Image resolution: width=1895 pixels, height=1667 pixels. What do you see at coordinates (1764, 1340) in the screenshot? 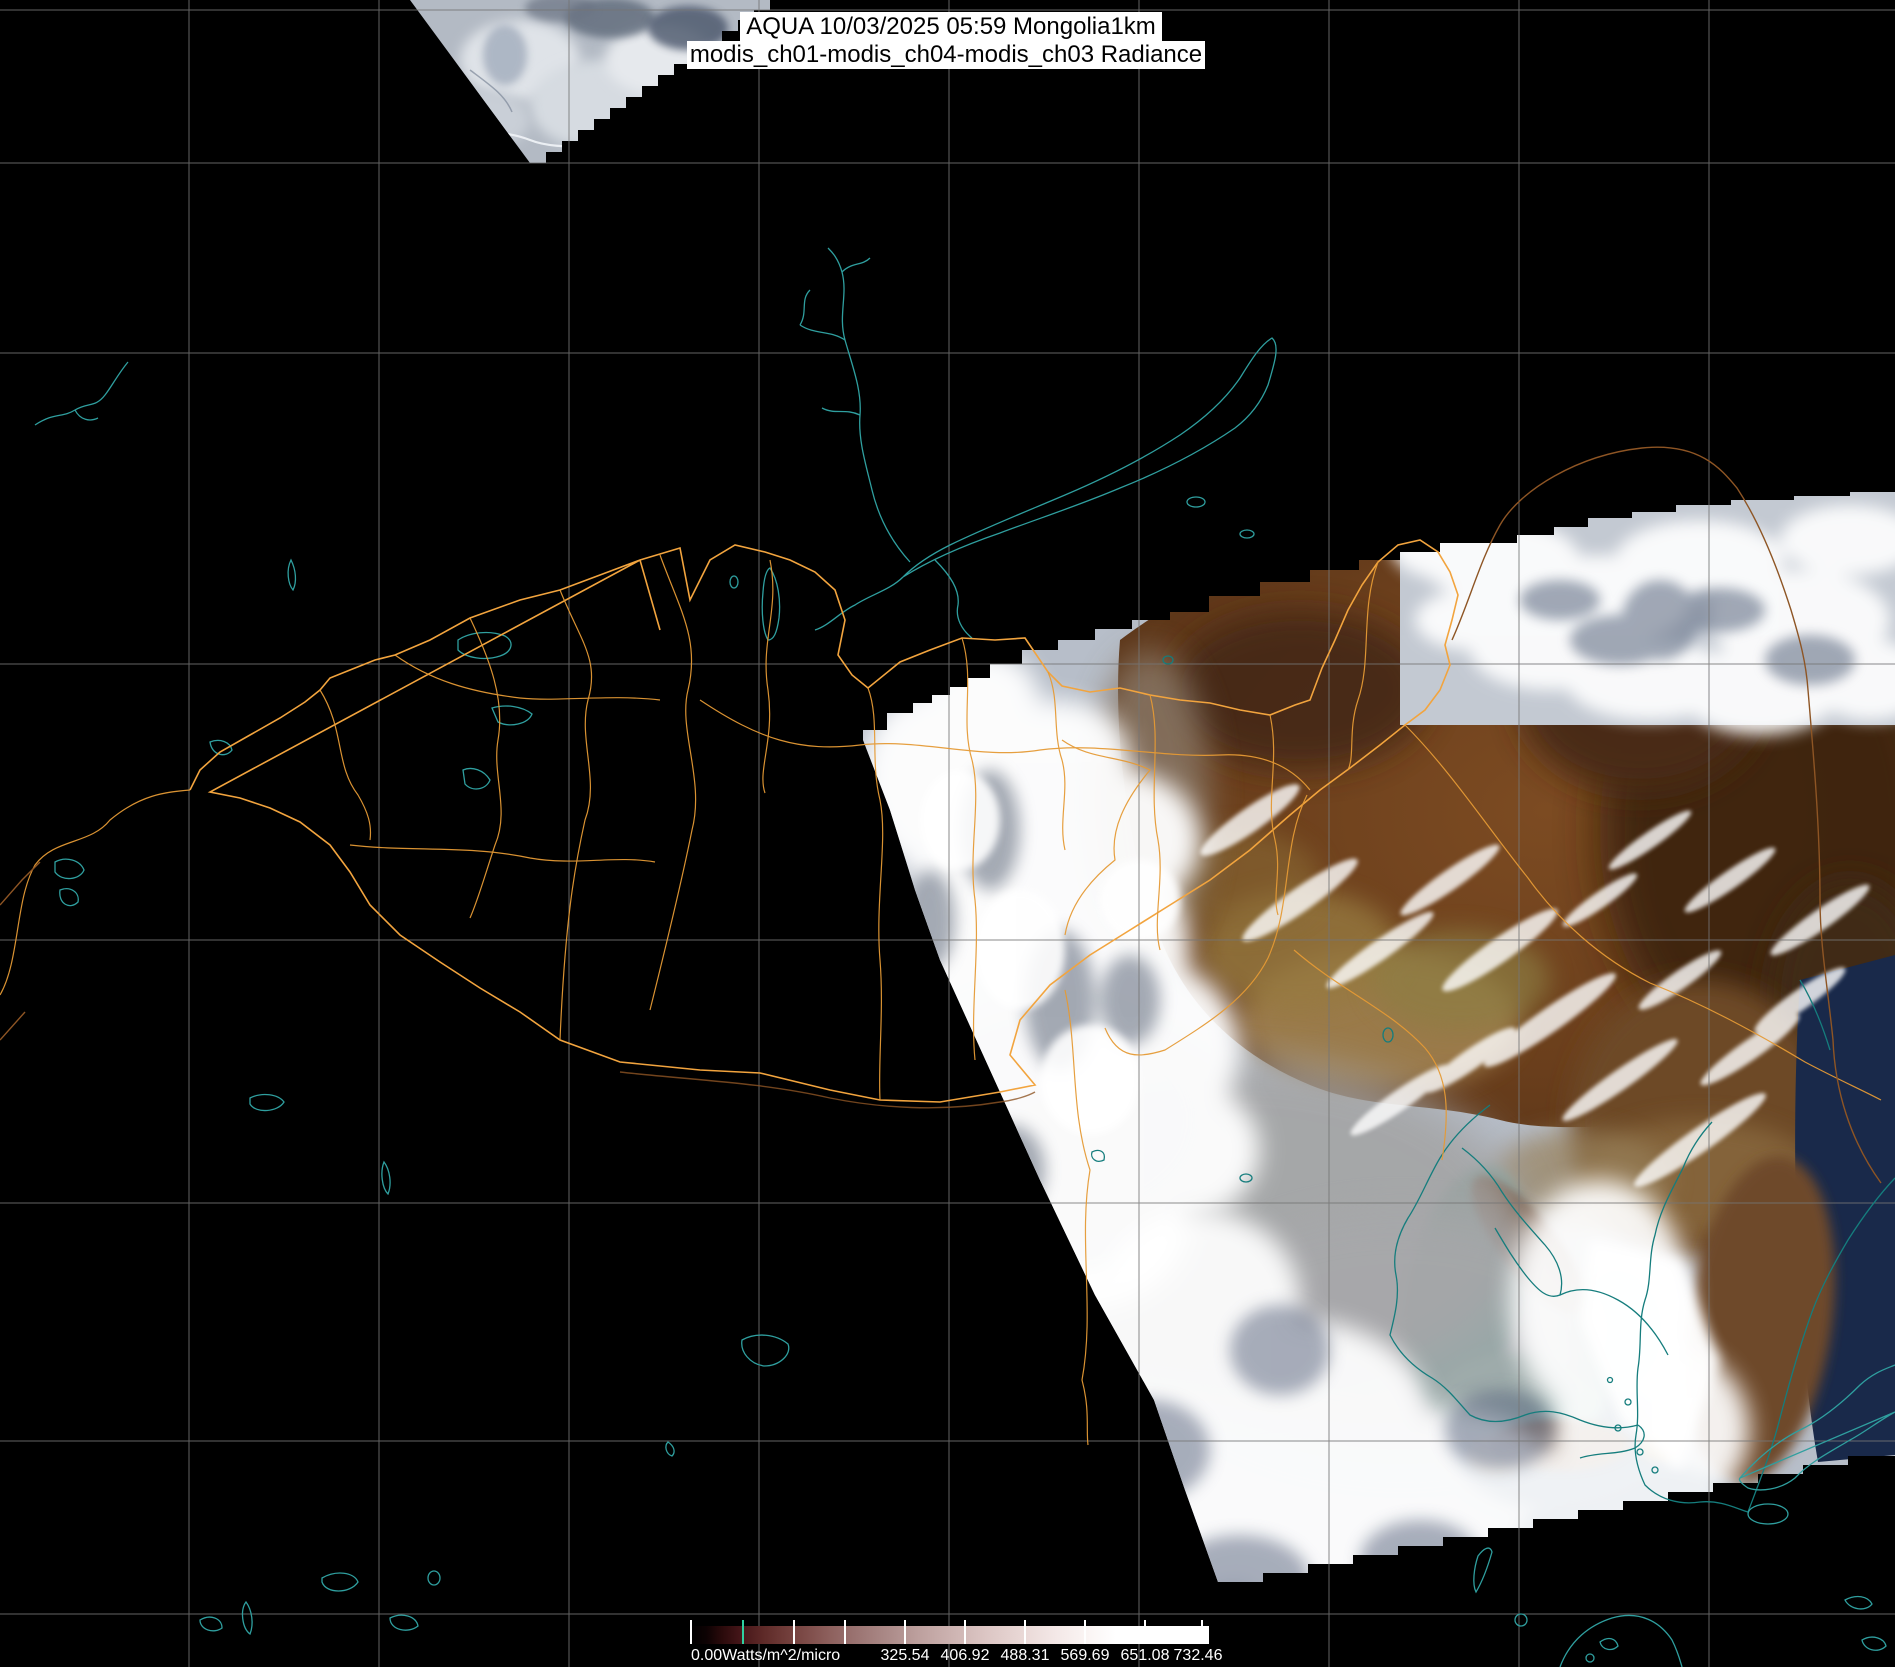
I see `korea-coastline` at bounding box center [1764, 1340].